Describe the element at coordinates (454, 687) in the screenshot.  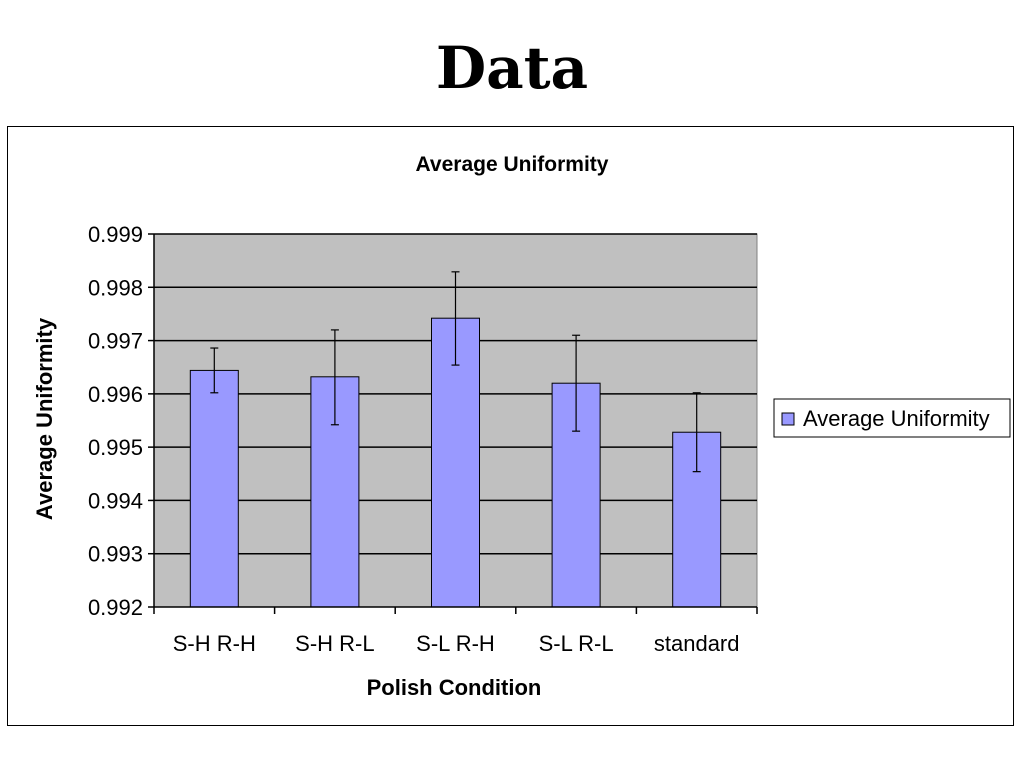
I see `x-axis-label: Polish Condition` at that location.